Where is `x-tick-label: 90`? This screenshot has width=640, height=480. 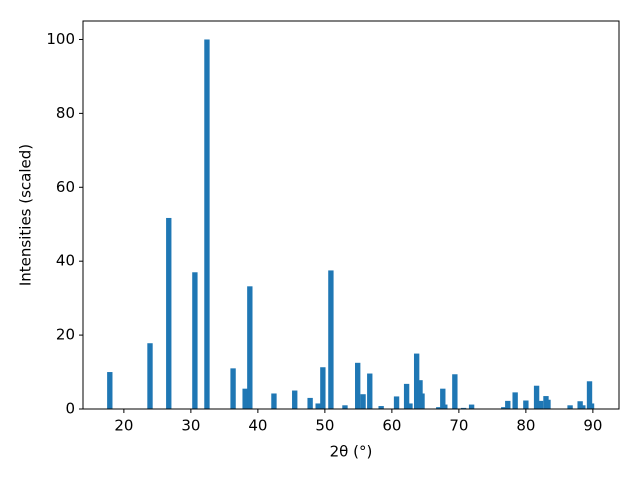 x-tick-label: 90 is located at coordinates (592, 426).